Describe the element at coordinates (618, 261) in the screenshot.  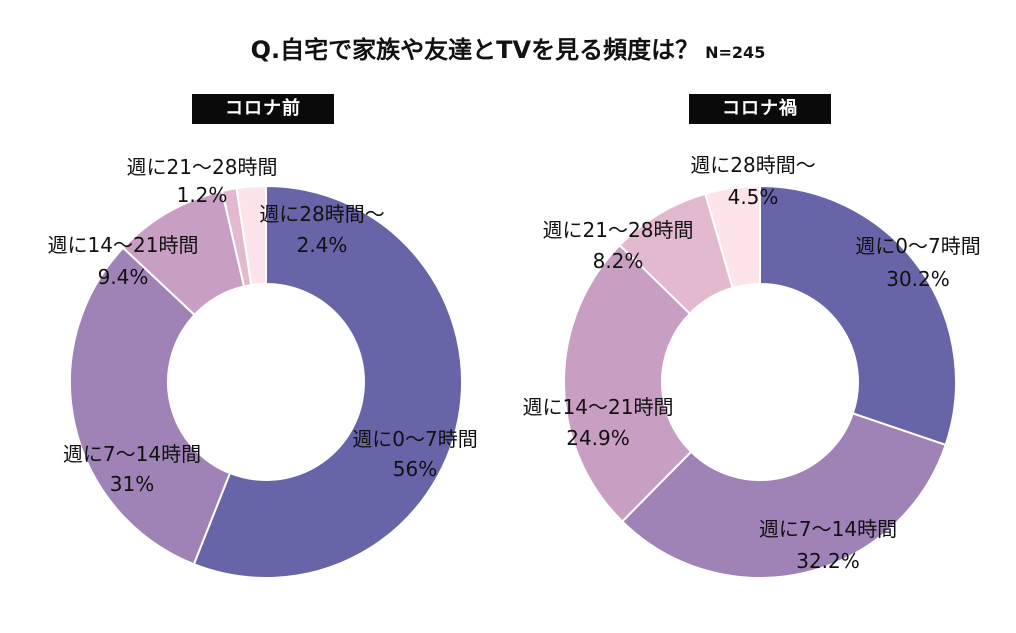
I see `chart-2-value-label-4: 8.2%` at that location.